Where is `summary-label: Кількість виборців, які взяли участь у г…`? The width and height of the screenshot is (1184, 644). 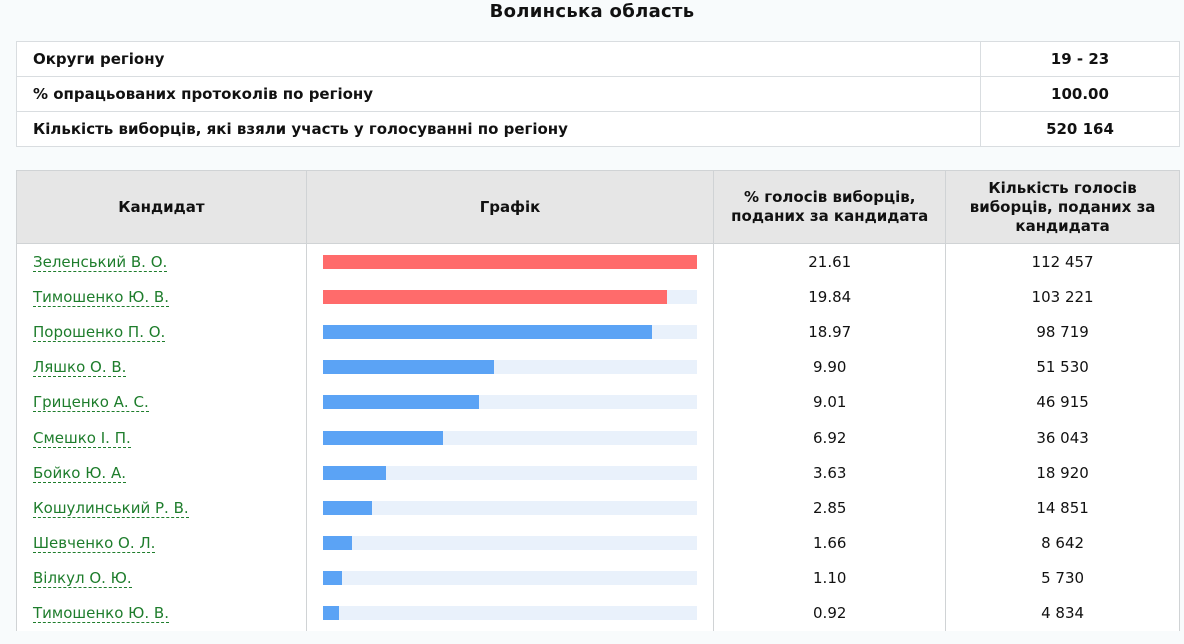 summary-label: Кількість виборців, які взяли участь у г… is located at coordinates (498, 129).